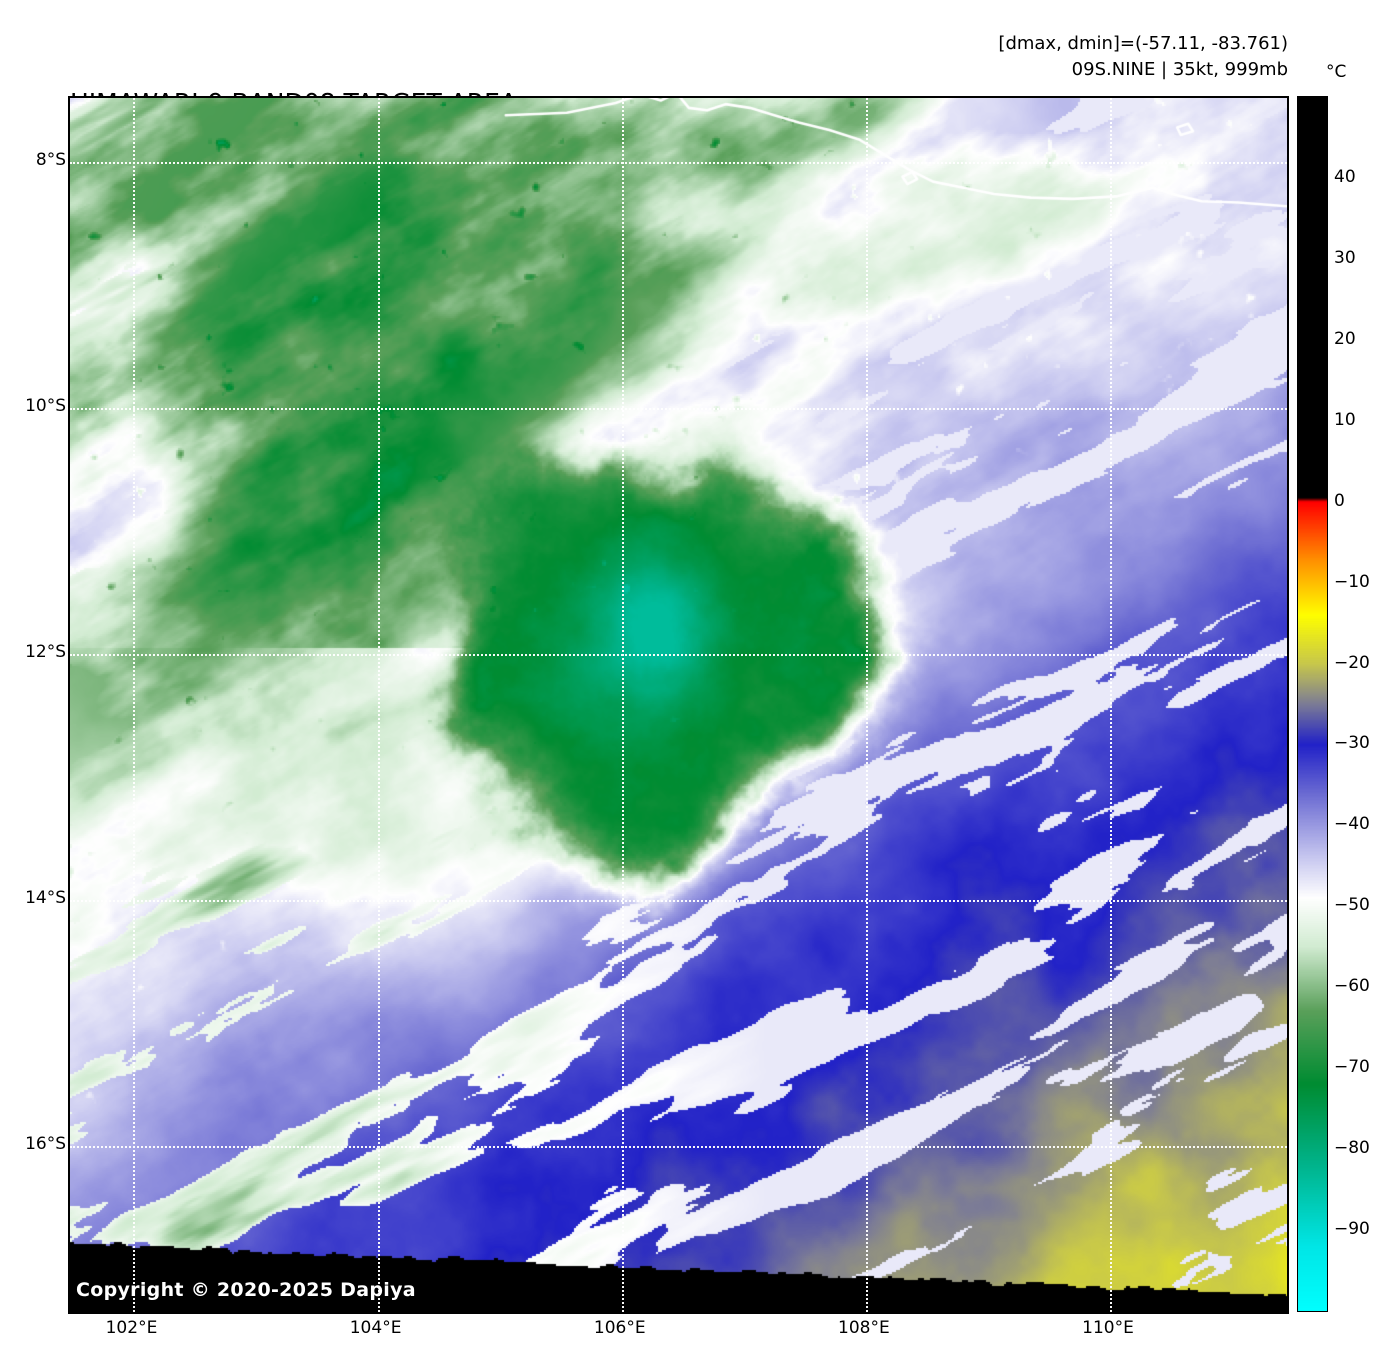  What do you see at coordinates (50, 159) in the screenshot?
I see `y-axis-tick-label: 8°S` at bounding box center [50, 159].